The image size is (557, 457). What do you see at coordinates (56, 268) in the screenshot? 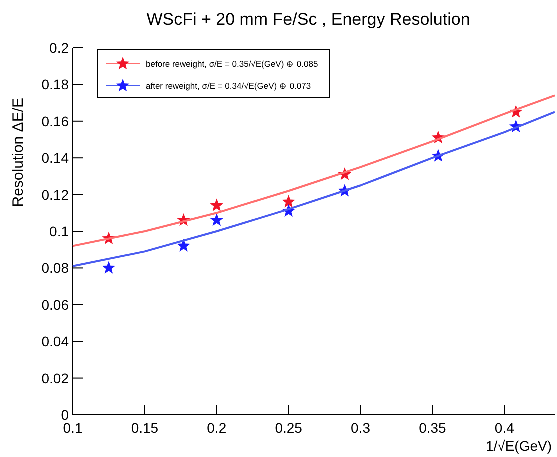
I see `y-tick-label: 0.08` at bounding box center [56, 268].